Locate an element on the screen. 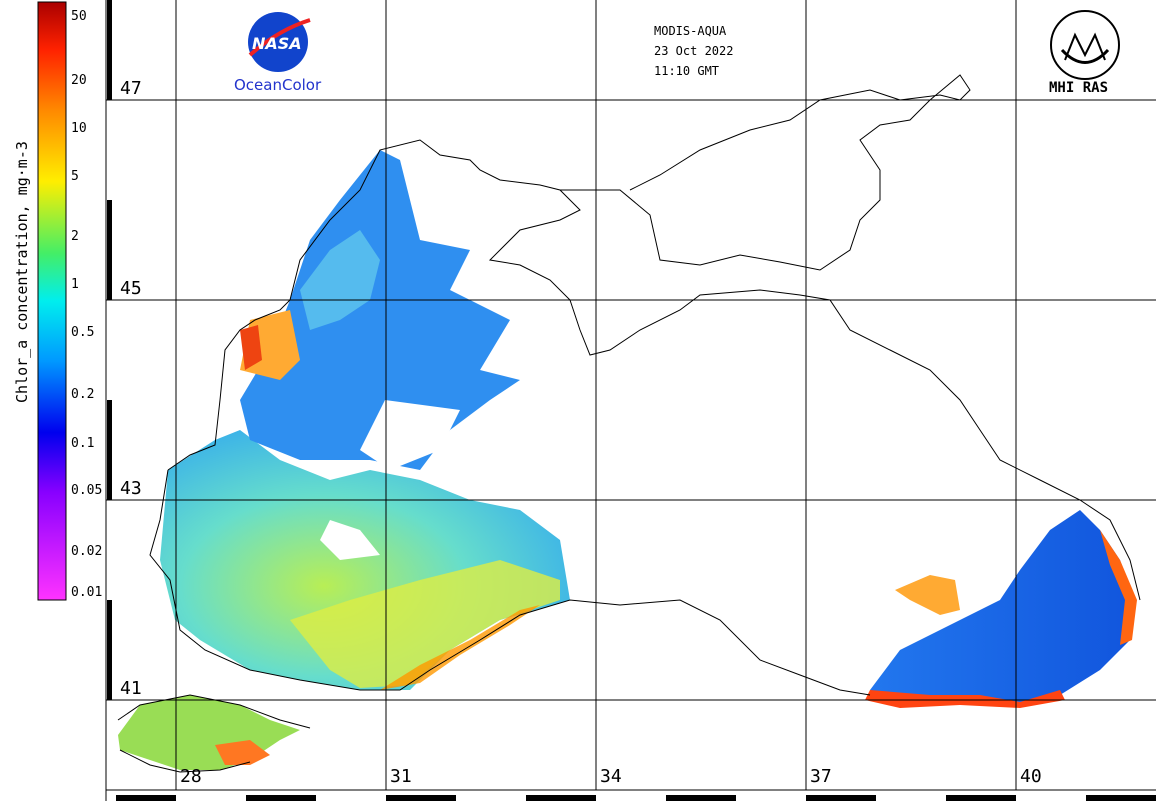 The image size is (1156, 801). longitude-label-28: 28 is located at coordinates (191, 776).